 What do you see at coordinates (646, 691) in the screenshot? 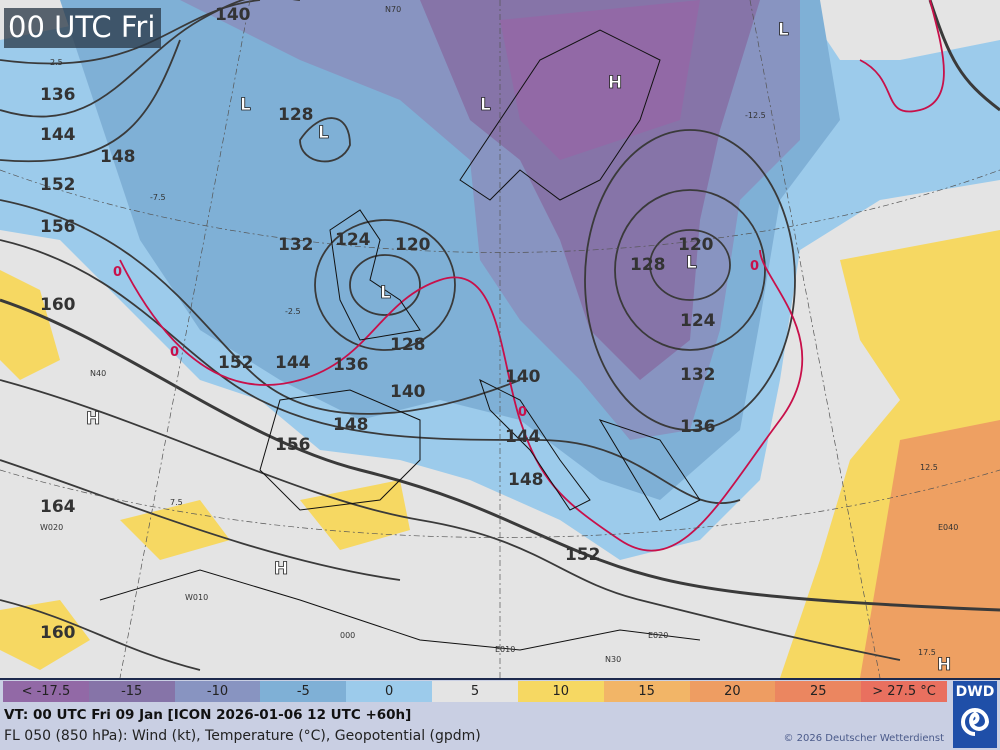
I see `legend-item: 15` at bounding box center [646, 691].